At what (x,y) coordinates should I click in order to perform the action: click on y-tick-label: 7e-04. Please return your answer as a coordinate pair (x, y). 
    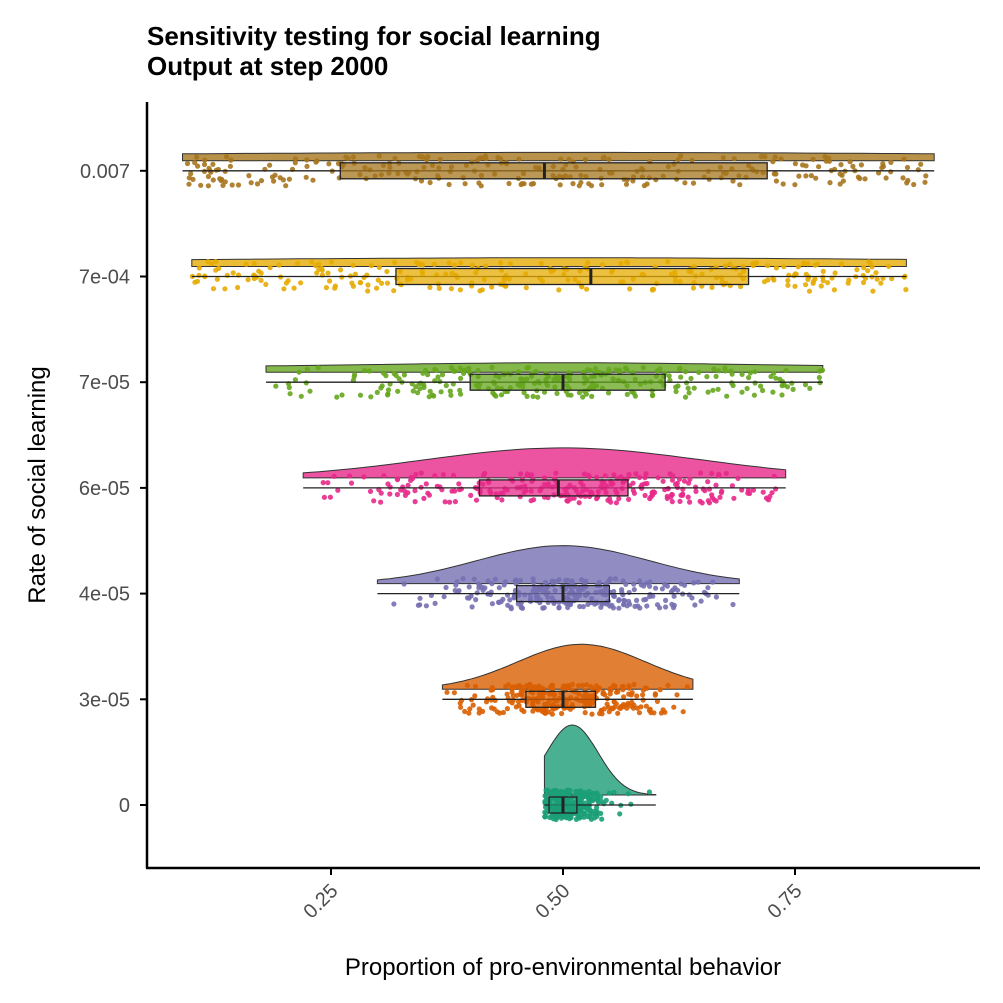
    Looking at the image, I should click on (104, 278).